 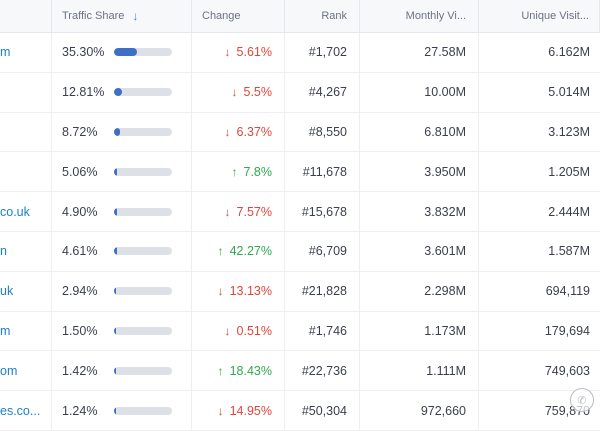 What do you see at coordinates (419, 92) in the screenshot?
I see `monthly-visits-cell: 10.00M` at bounding box center [419, 92].